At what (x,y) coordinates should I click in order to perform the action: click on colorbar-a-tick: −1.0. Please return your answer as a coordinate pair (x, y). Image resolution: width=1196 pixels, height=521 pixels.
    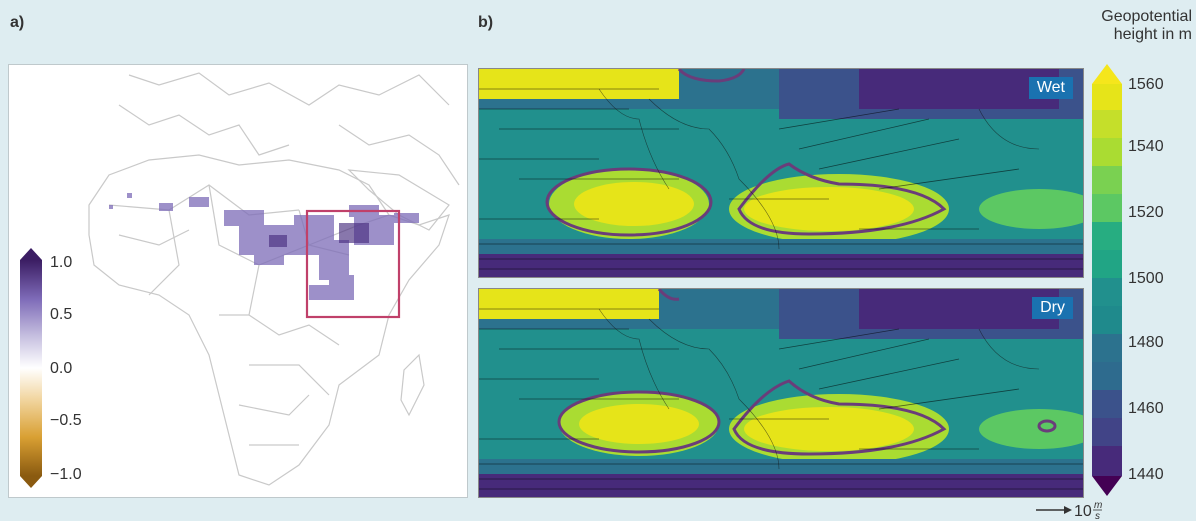
    Looking at the image, I should click on (66, 474).